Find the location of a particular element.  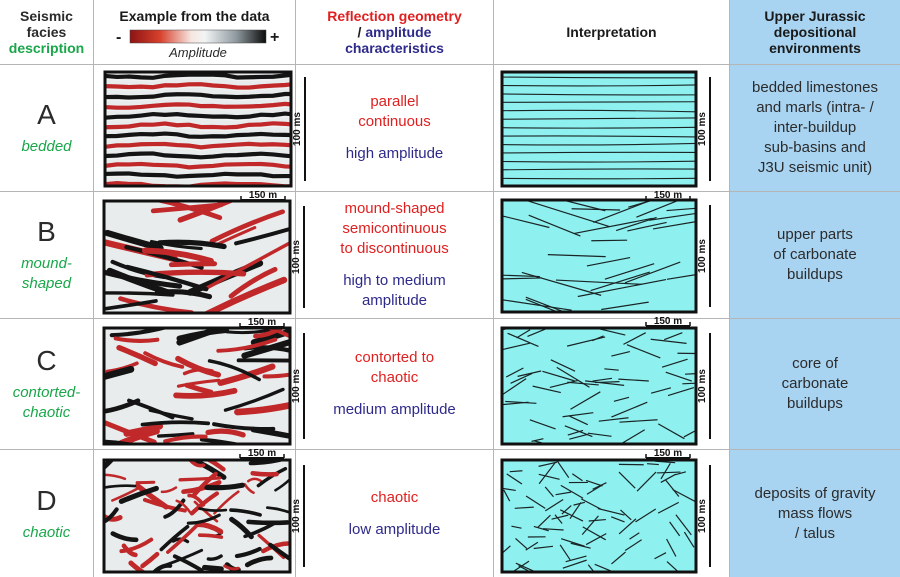

facies-letter: C is located at coordinates (46, 360).